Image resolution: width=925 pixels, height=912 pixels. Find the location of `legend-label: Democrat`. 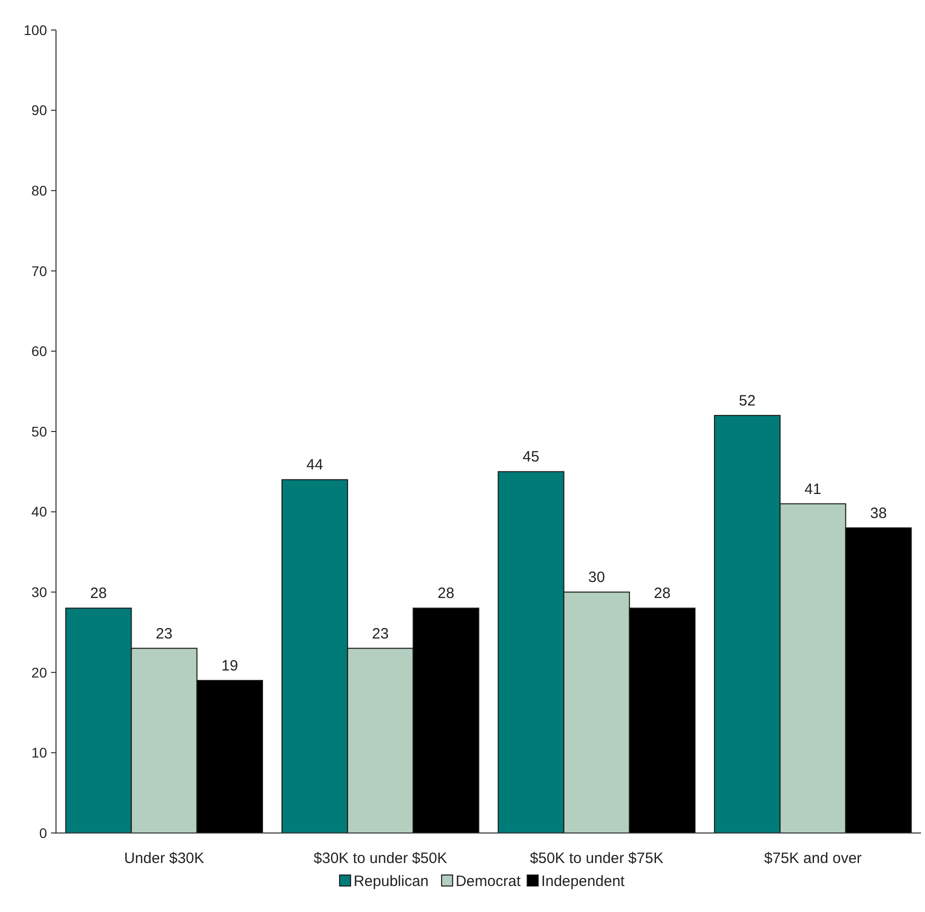

legend-label: Democrat is located at coordinates (489, 881).